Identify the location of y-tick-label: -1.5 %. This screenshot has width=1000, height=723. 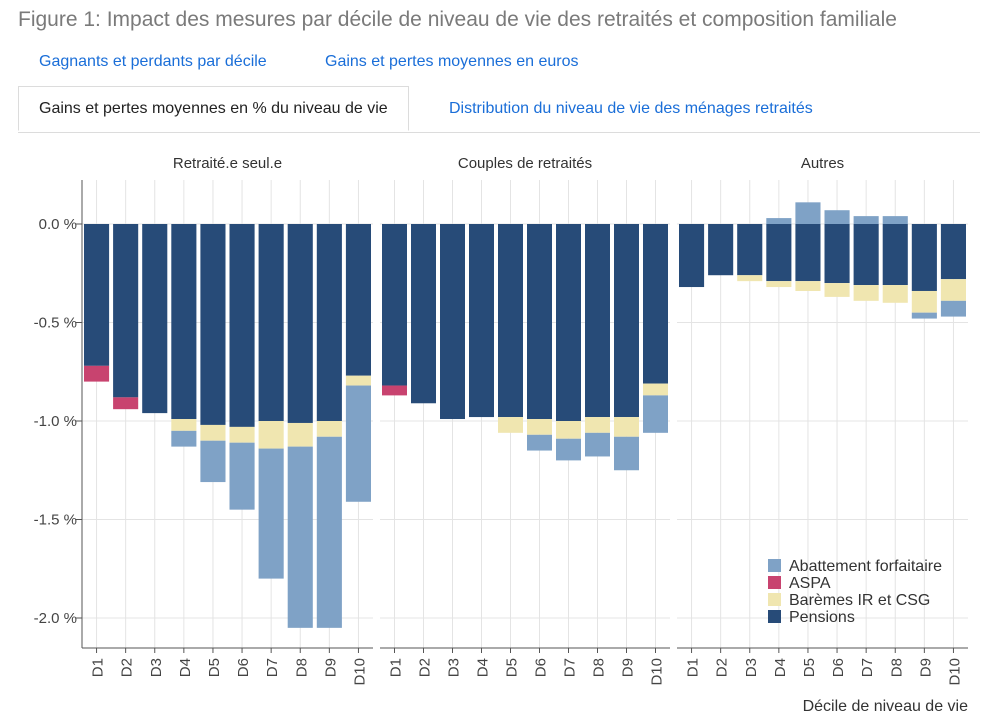
(55, 520).